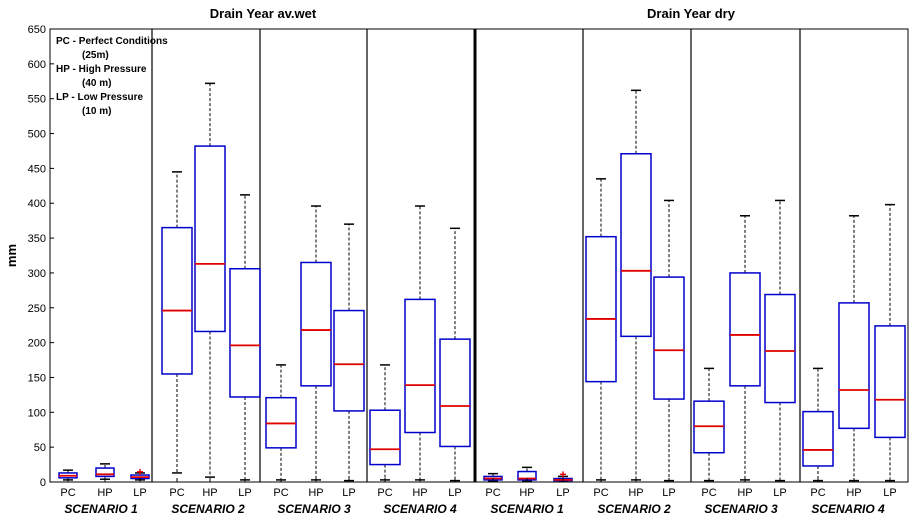  What do you see at coordinates (100, 97) in the screenshot?
I see `legend-entry: LP - Low Pressure` at bounding box center [100, 97].